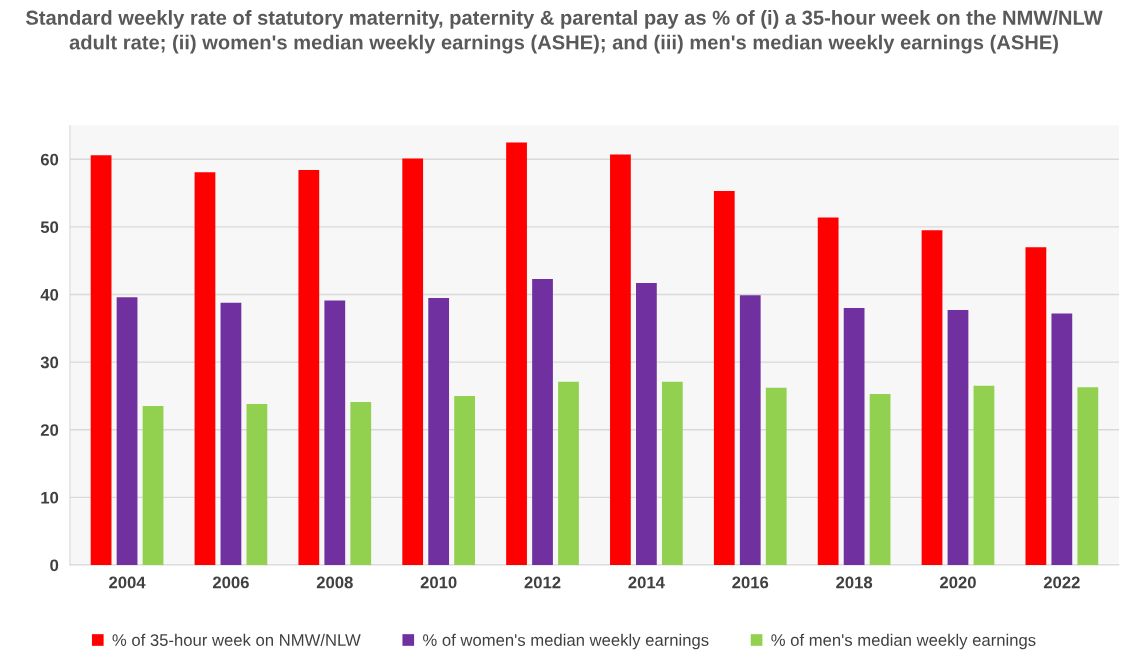  What do you see at coordinates (564, 32) in the screenshot?
I see `chart-title: Standard weekly rate of statutory maternity, paternity & parental pay as % of (i) a 35-hour week on the NMW/NLW adult rate; (ii) women's median weekly earnings (ASHE); and (iii) men's median weekly earnings (ASHE)` at bounding box center [564, 32].